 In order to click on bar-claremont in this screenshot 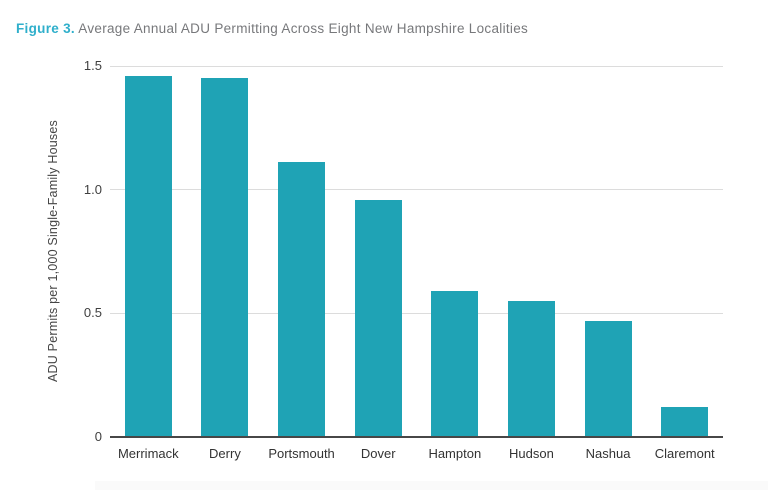, I will do `click(685, 422)`.